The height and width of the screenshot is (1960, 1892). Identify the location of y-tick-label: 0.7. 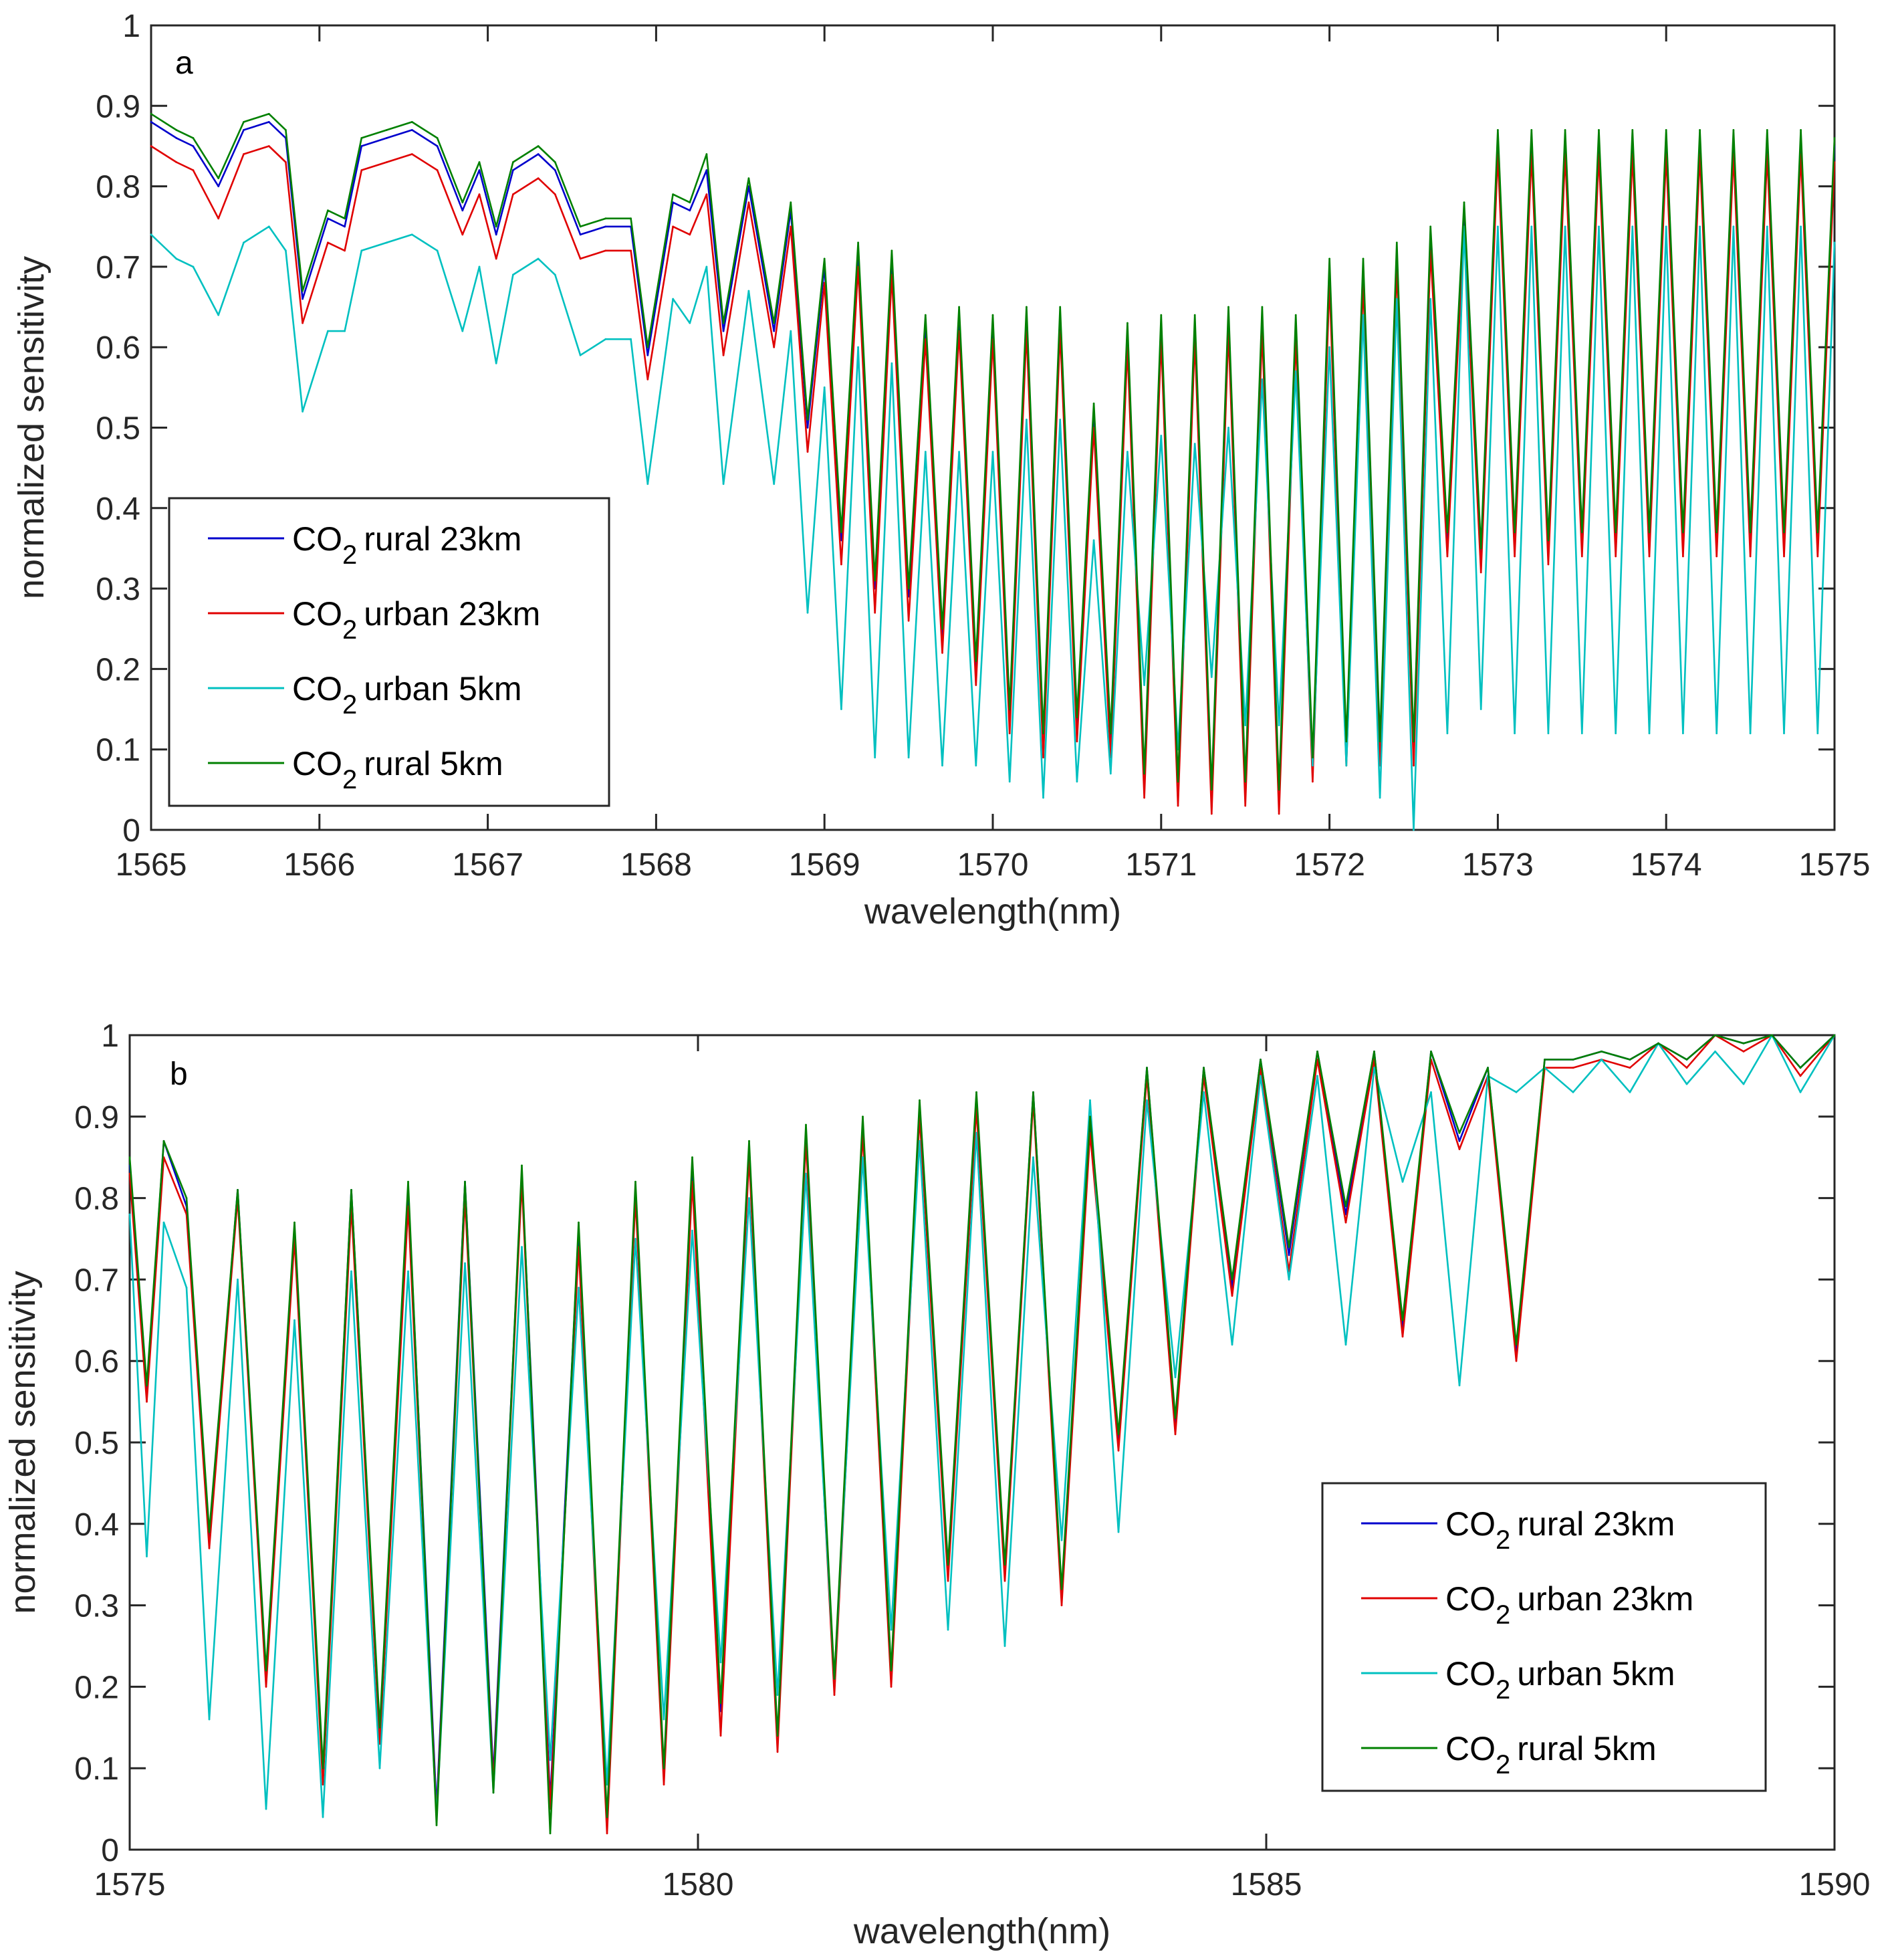
(97, 1280).